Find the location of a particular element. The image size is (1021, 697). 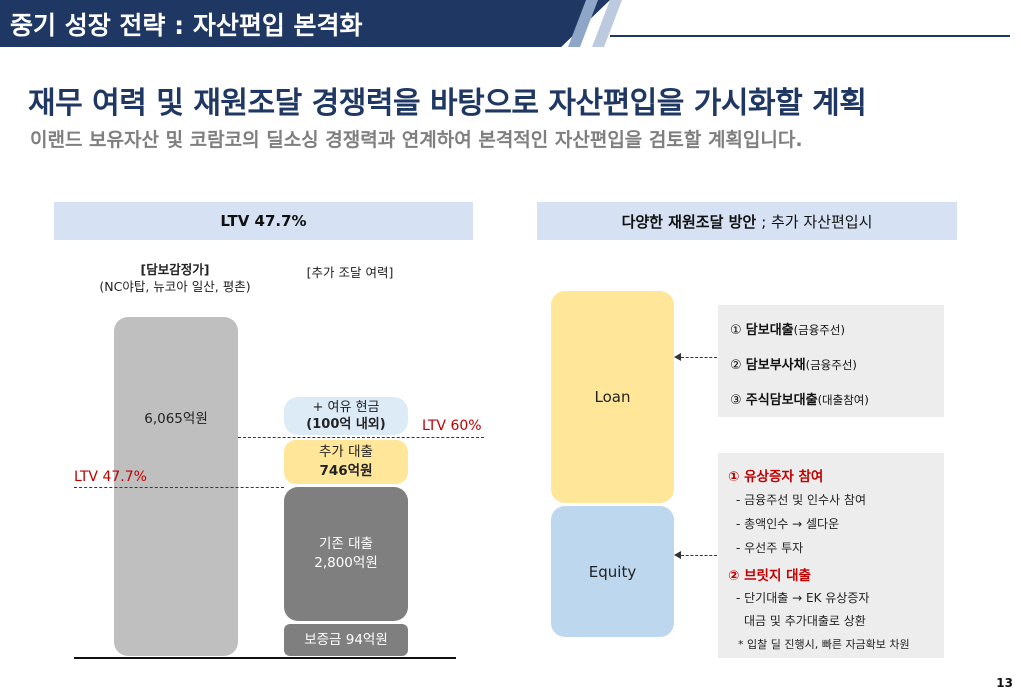

loan-label: Loan is located at coordinates (612, 397).